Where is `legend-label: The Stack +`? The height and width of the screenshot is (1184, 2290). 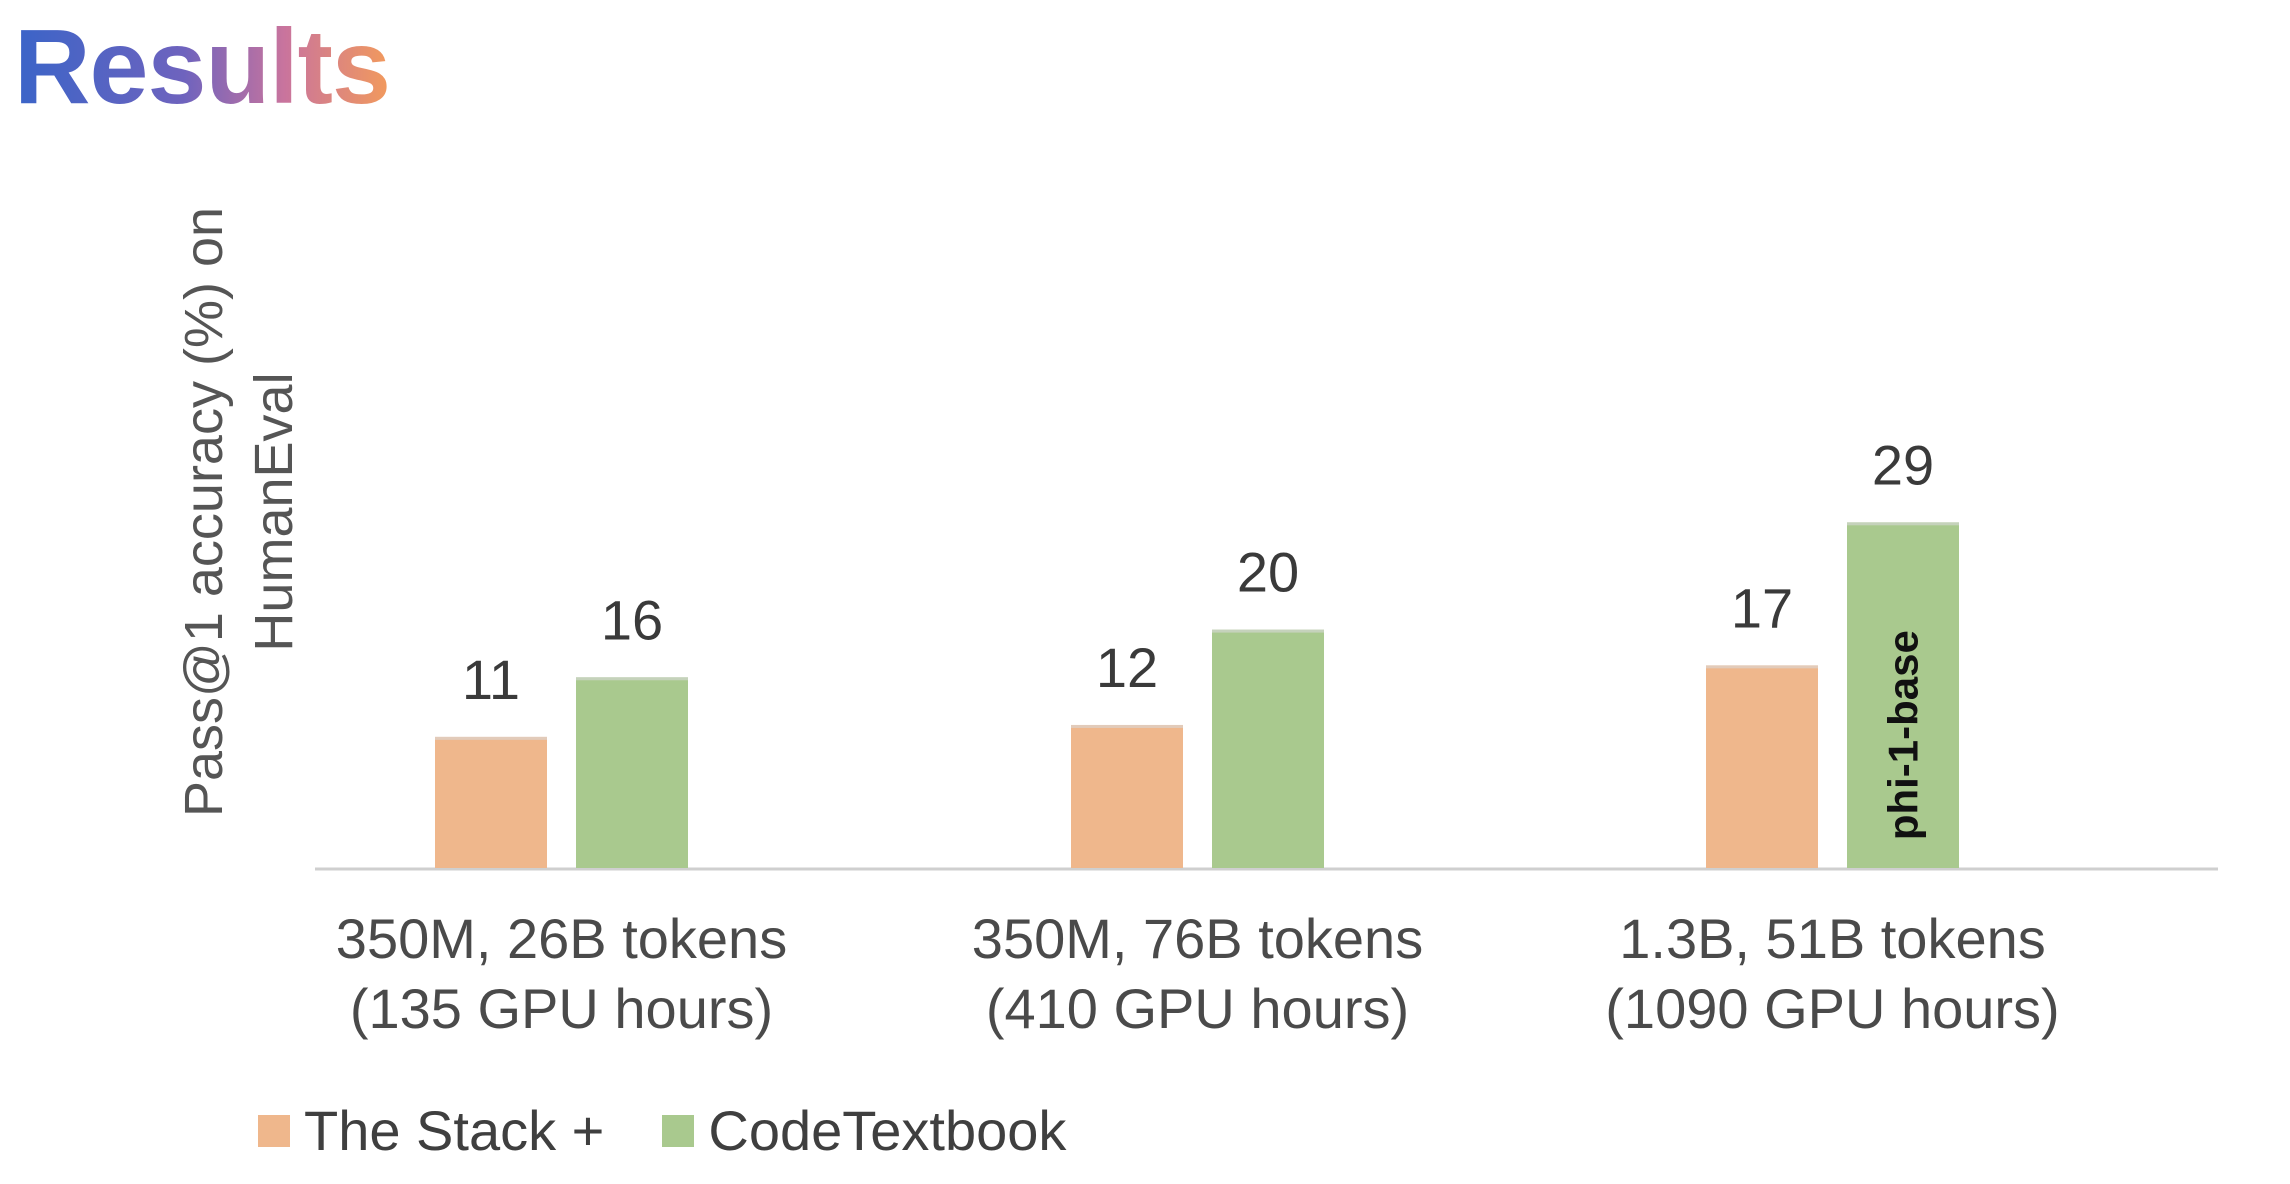
legend-label: The Stack + is located at coordinates (454, 1130).